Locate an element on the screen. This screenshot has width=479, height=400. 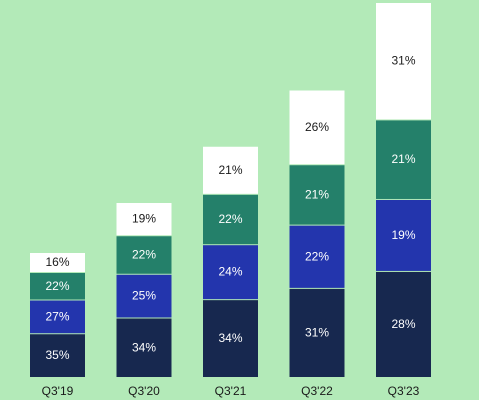
bar-group: 31% 22% 21% 26% Q3'22 is located at coordinates (317, 244).